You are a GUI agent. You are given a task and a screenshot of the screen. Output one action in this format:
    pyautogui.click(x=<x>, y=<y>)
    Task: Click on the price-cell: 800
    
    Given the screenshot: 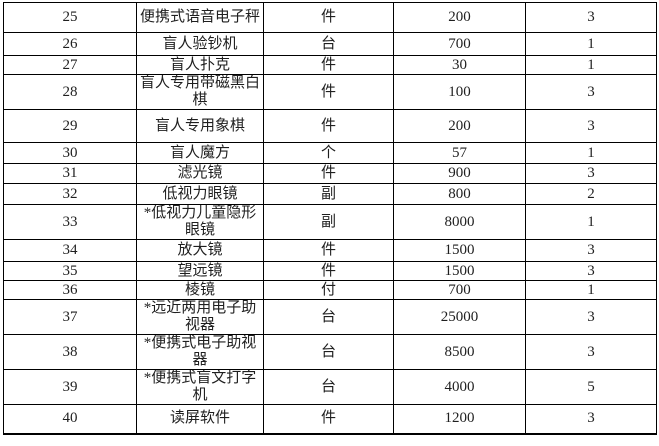 What is the action you would take?
    pyautogui.click(x=459, y=194)
    